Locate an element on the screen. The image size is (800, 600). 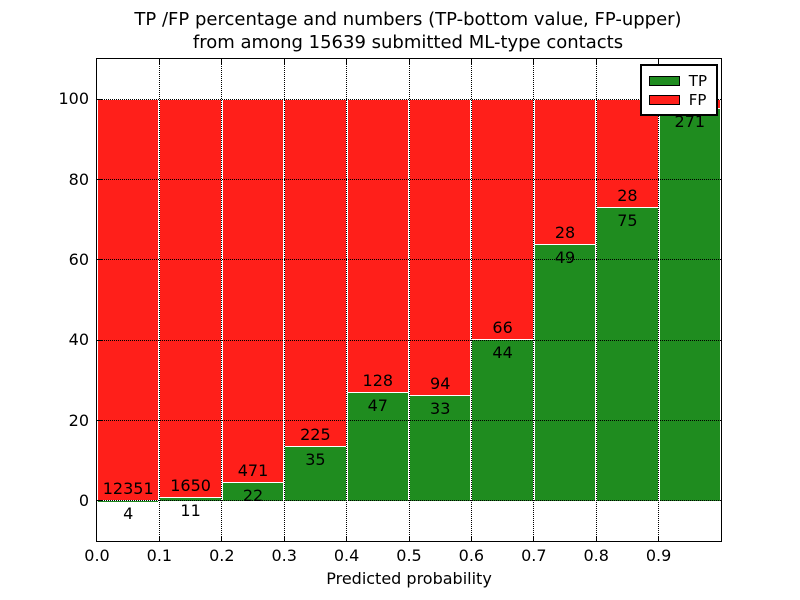
x-tick-label: 0.8 is located at coordinates (596, 555).